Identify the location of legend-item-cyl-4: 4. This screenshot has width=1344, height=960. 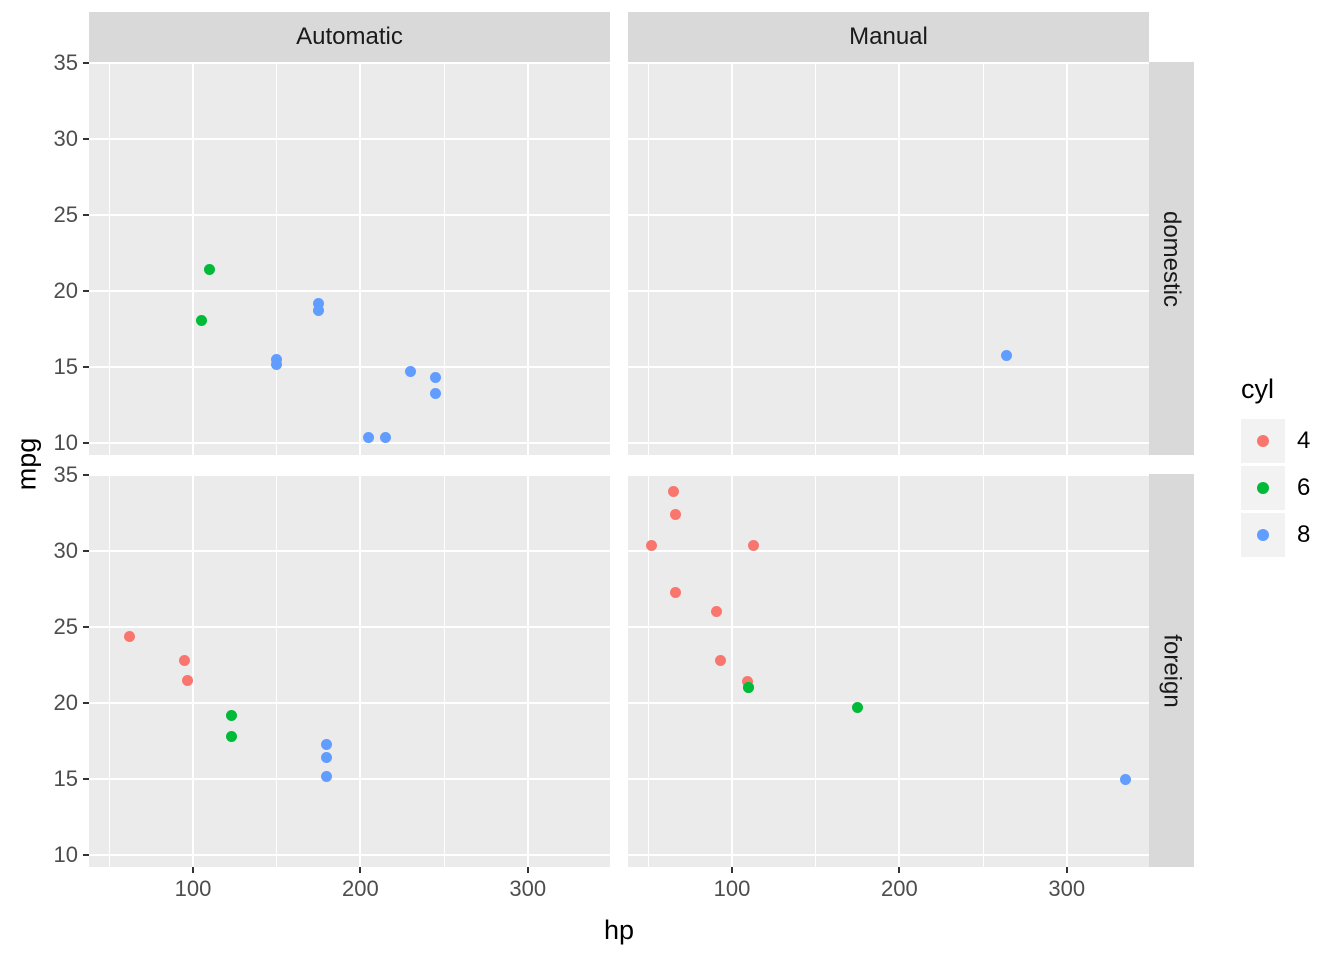
(1275, 441).